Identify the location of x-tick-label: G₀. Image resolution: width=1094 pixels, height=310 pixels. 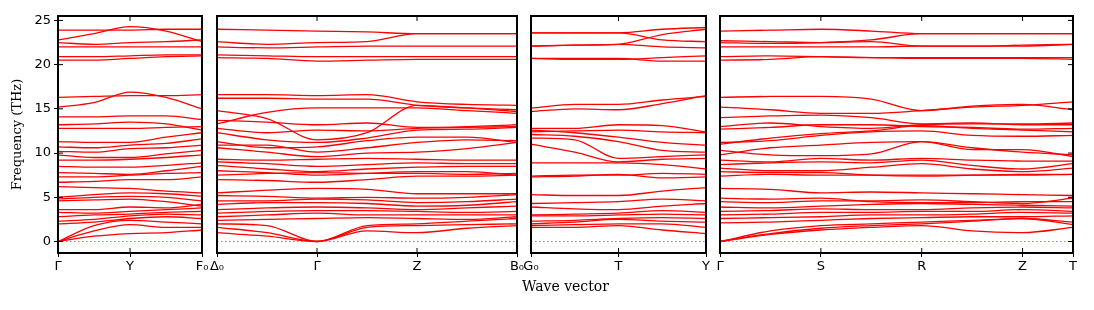
(531, 266).